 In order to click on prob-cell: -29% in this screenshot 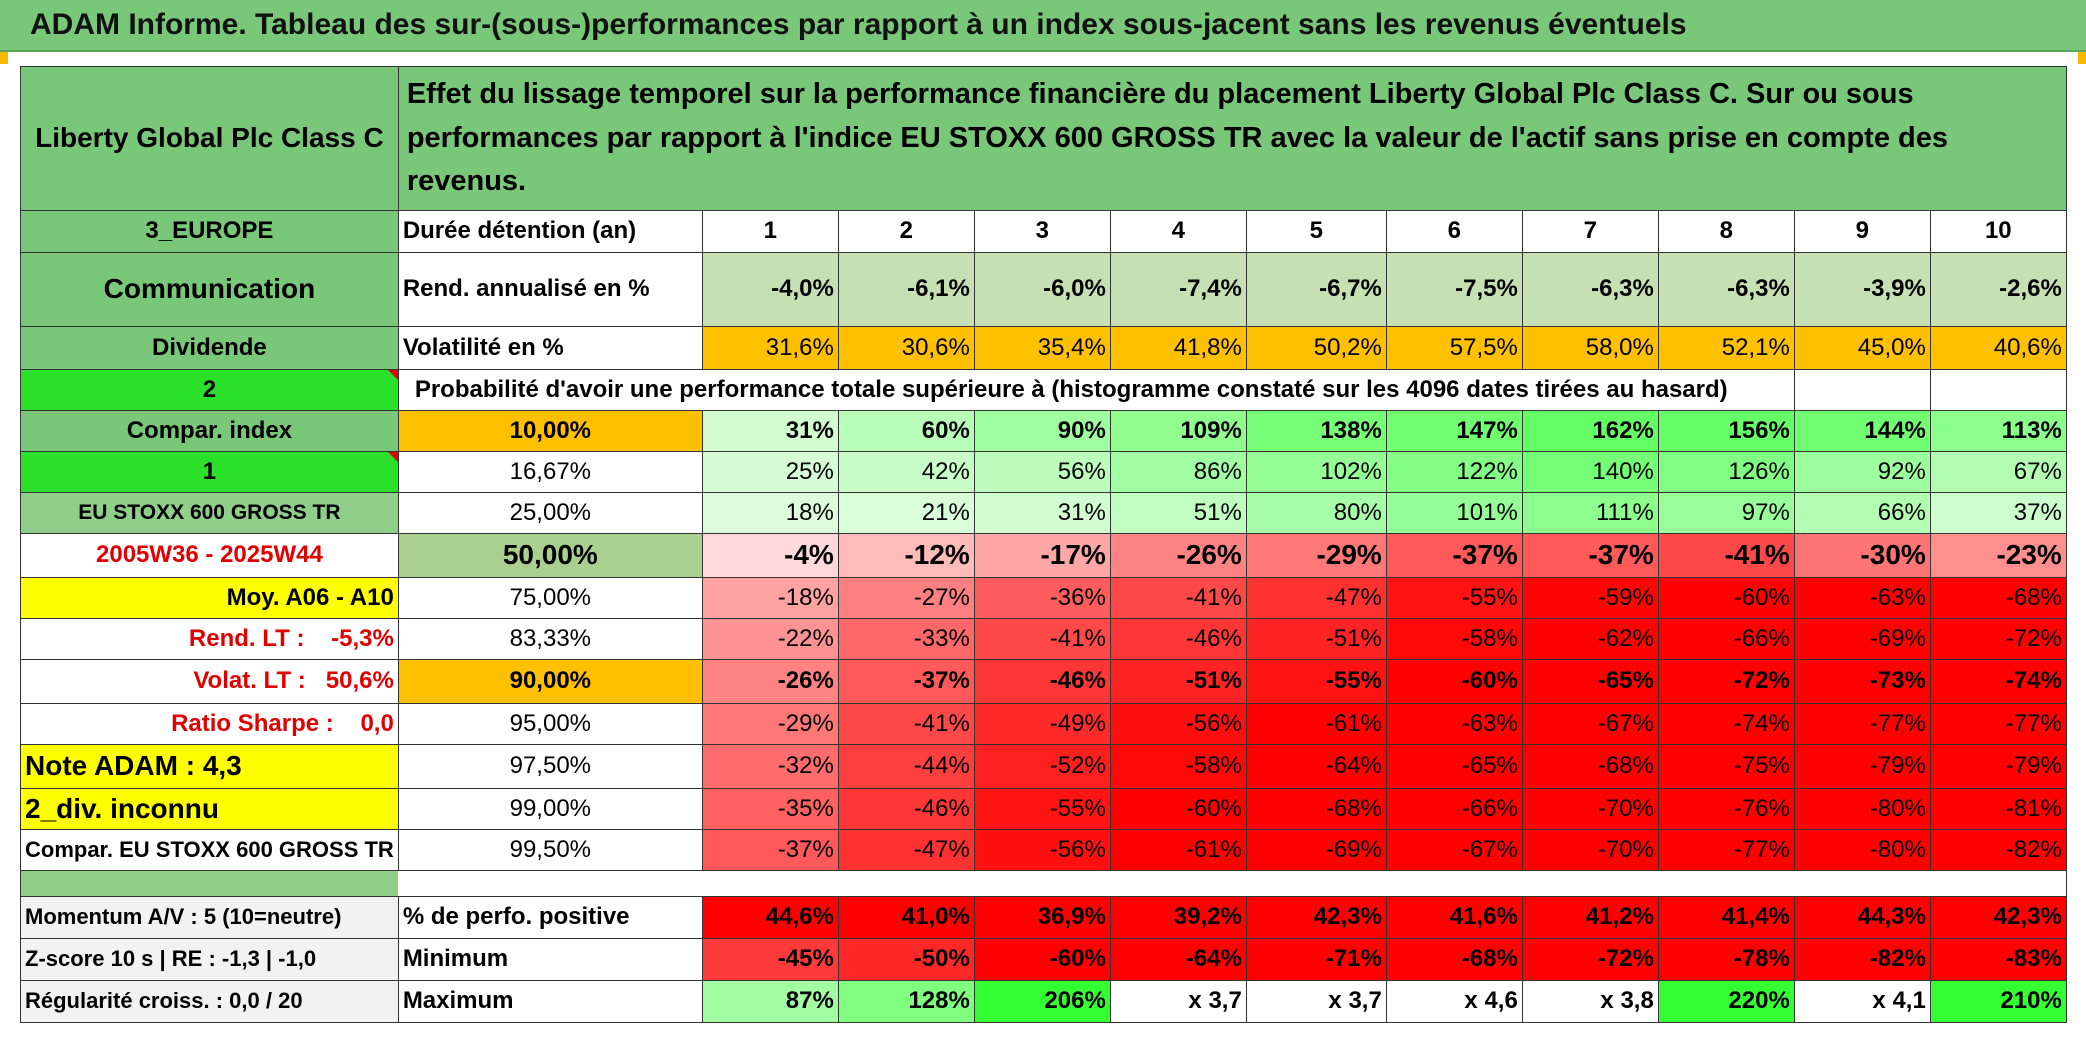, I will do `click(770, 723)`.